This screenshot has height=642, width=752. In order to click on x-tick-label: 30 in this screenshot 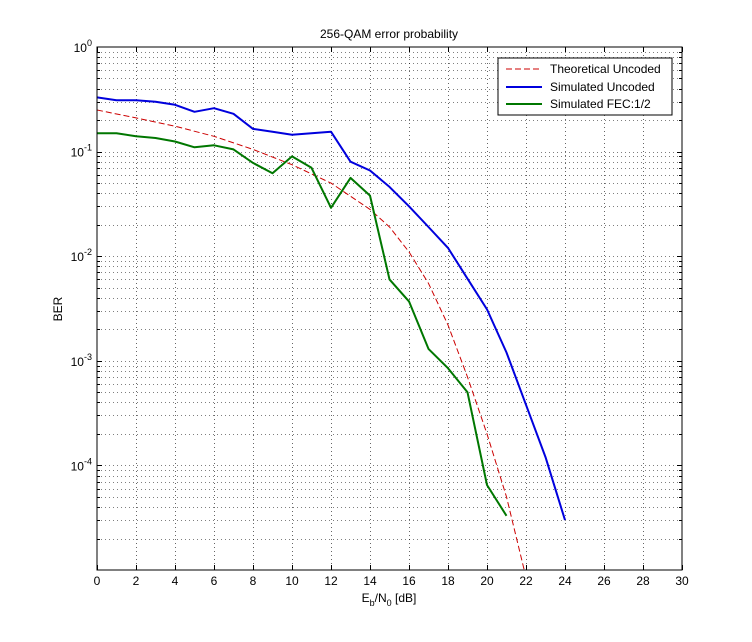, I will do `click(682, 581)`.